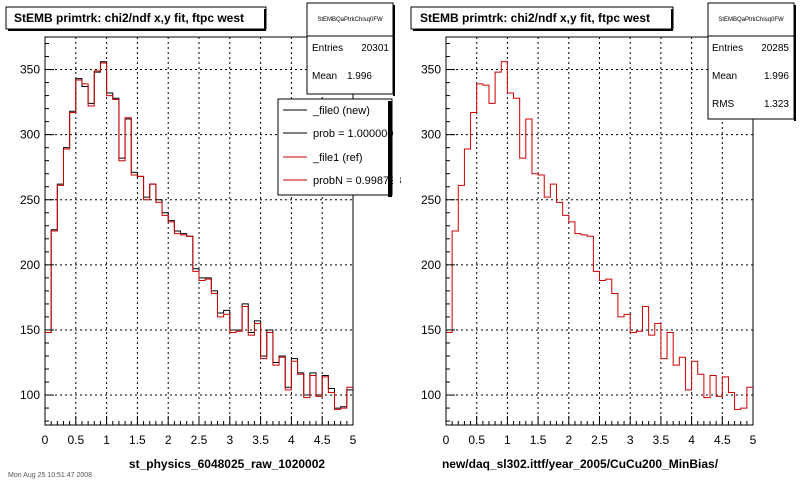 The image size is (800, 480). Describe the element at coordinates (353, 134) in the screenshot. I see `legend-label-prob: prob = 1.000000` at that location.